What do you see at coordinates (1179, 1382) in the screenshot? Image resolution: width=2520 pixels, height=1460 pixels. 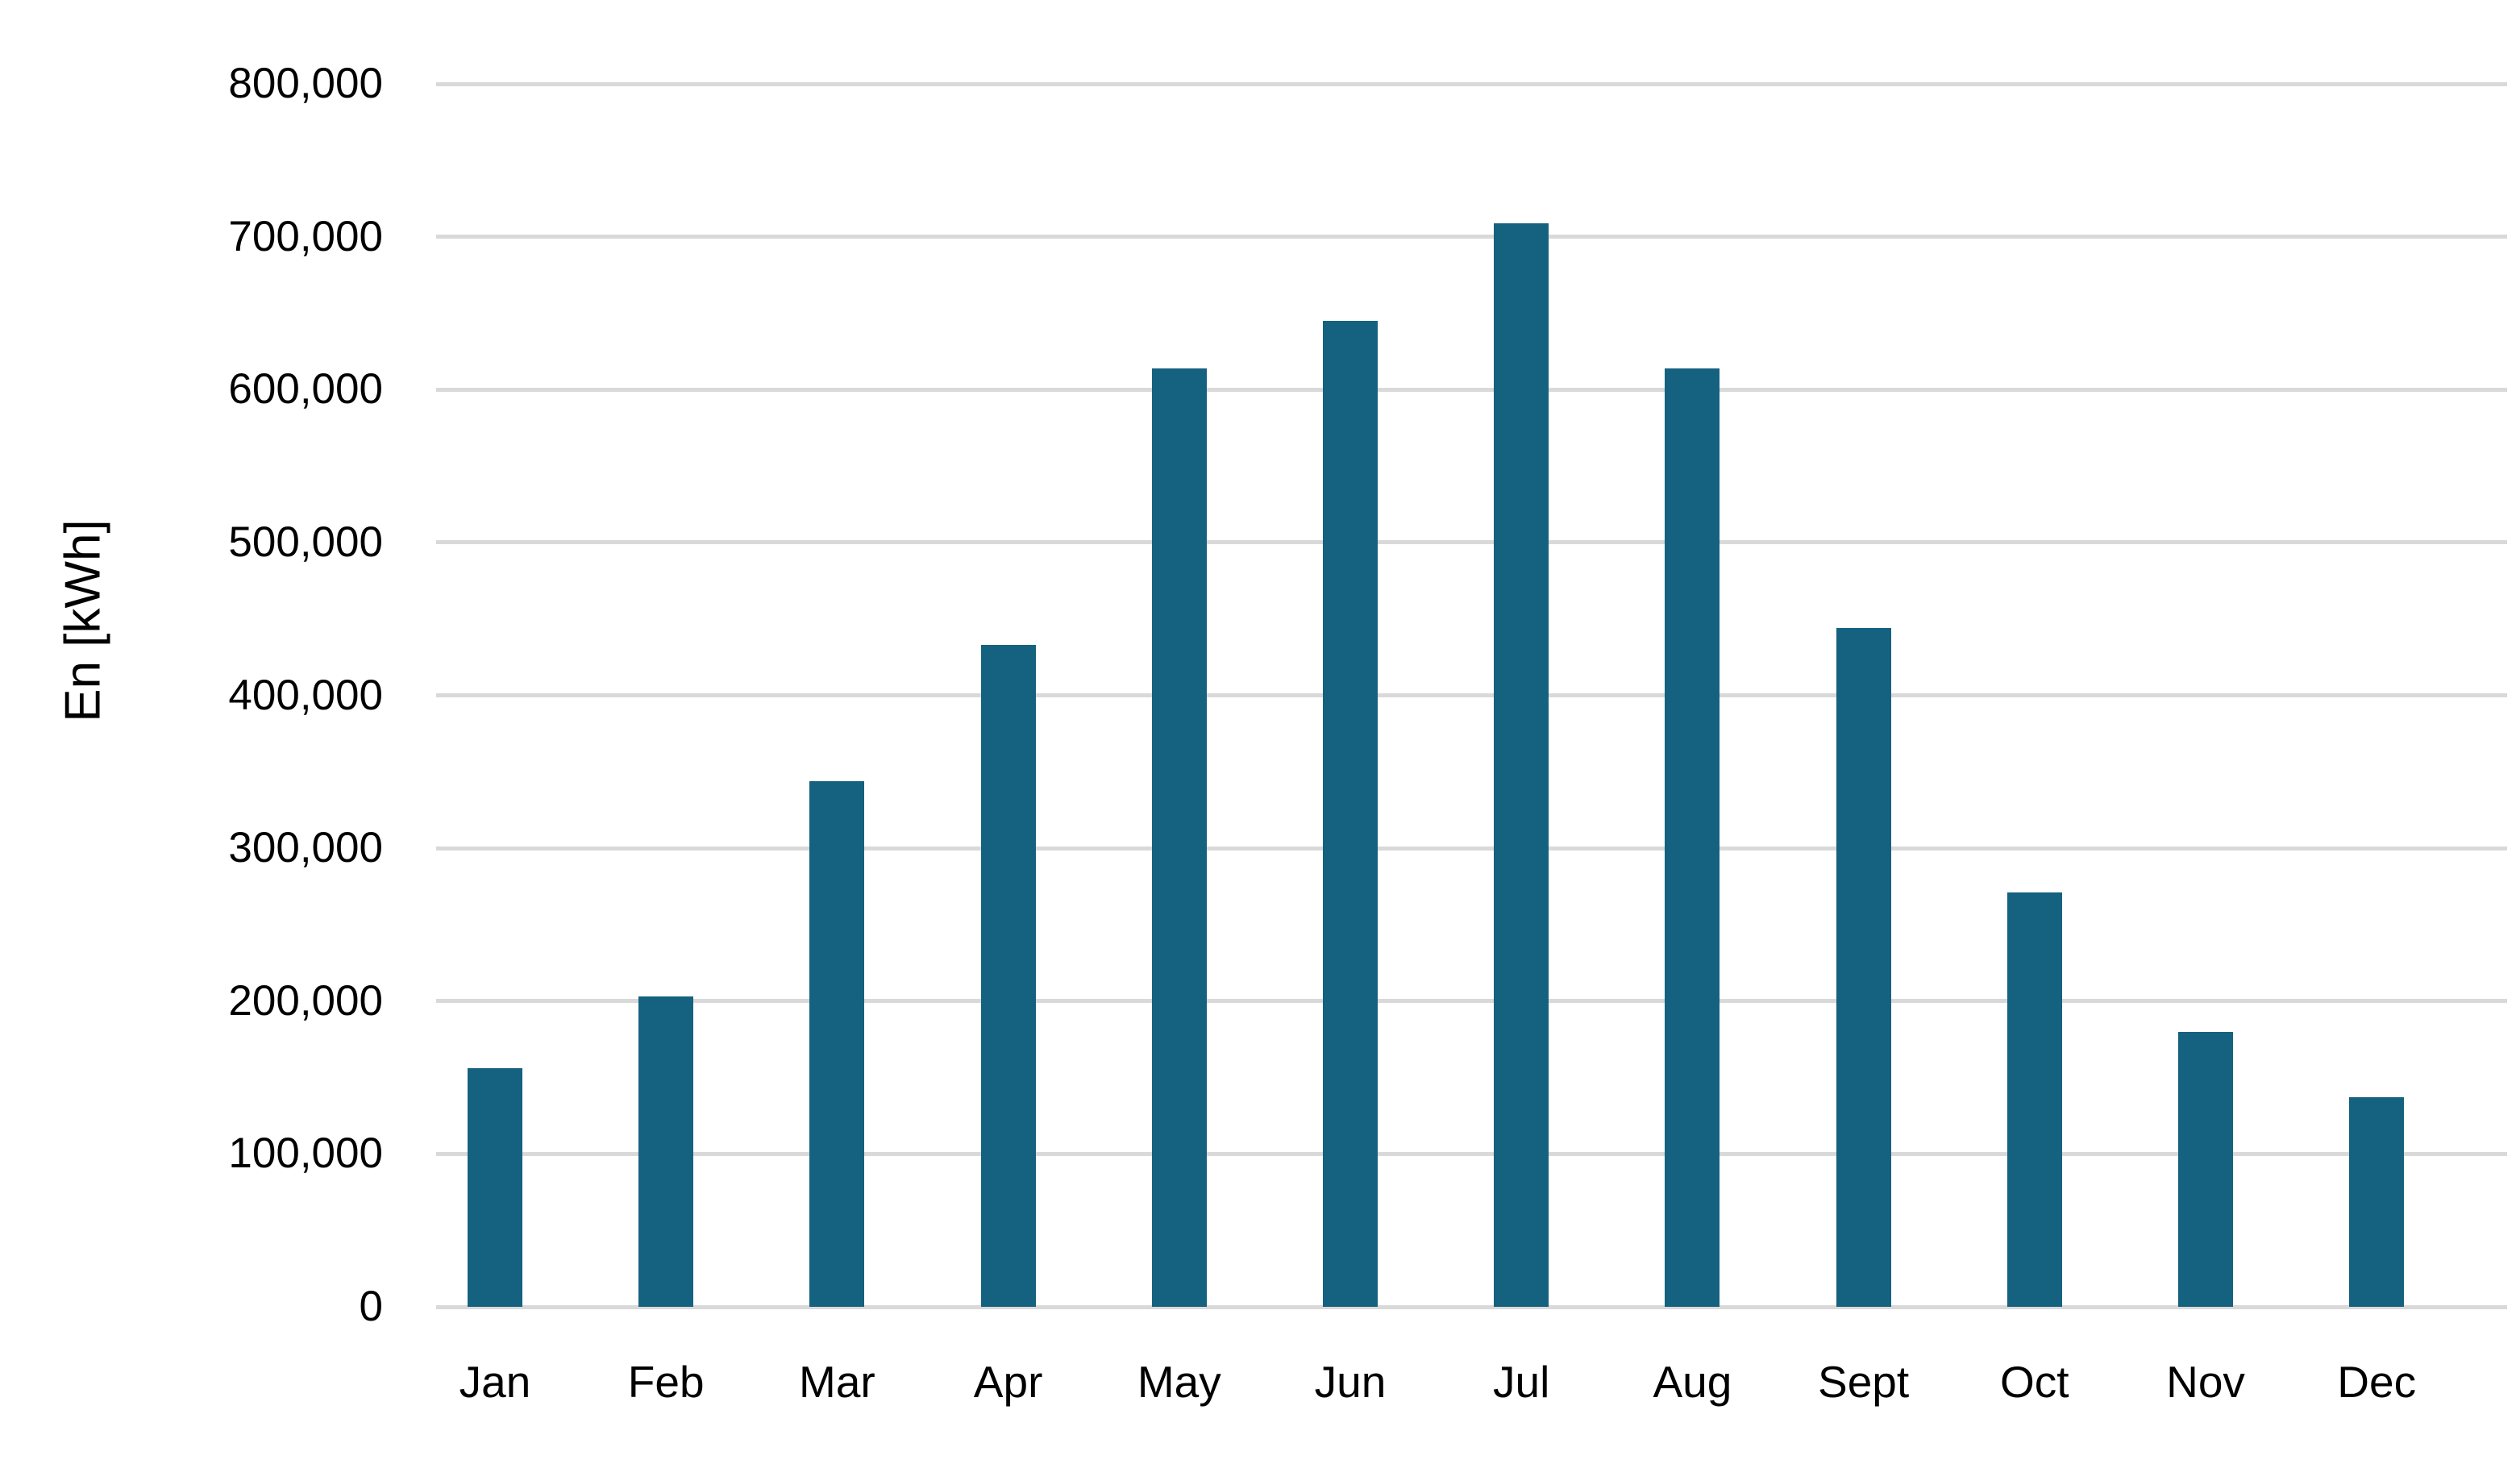 I see `x-tick-label: May` at bounding box center [1179, 1382].